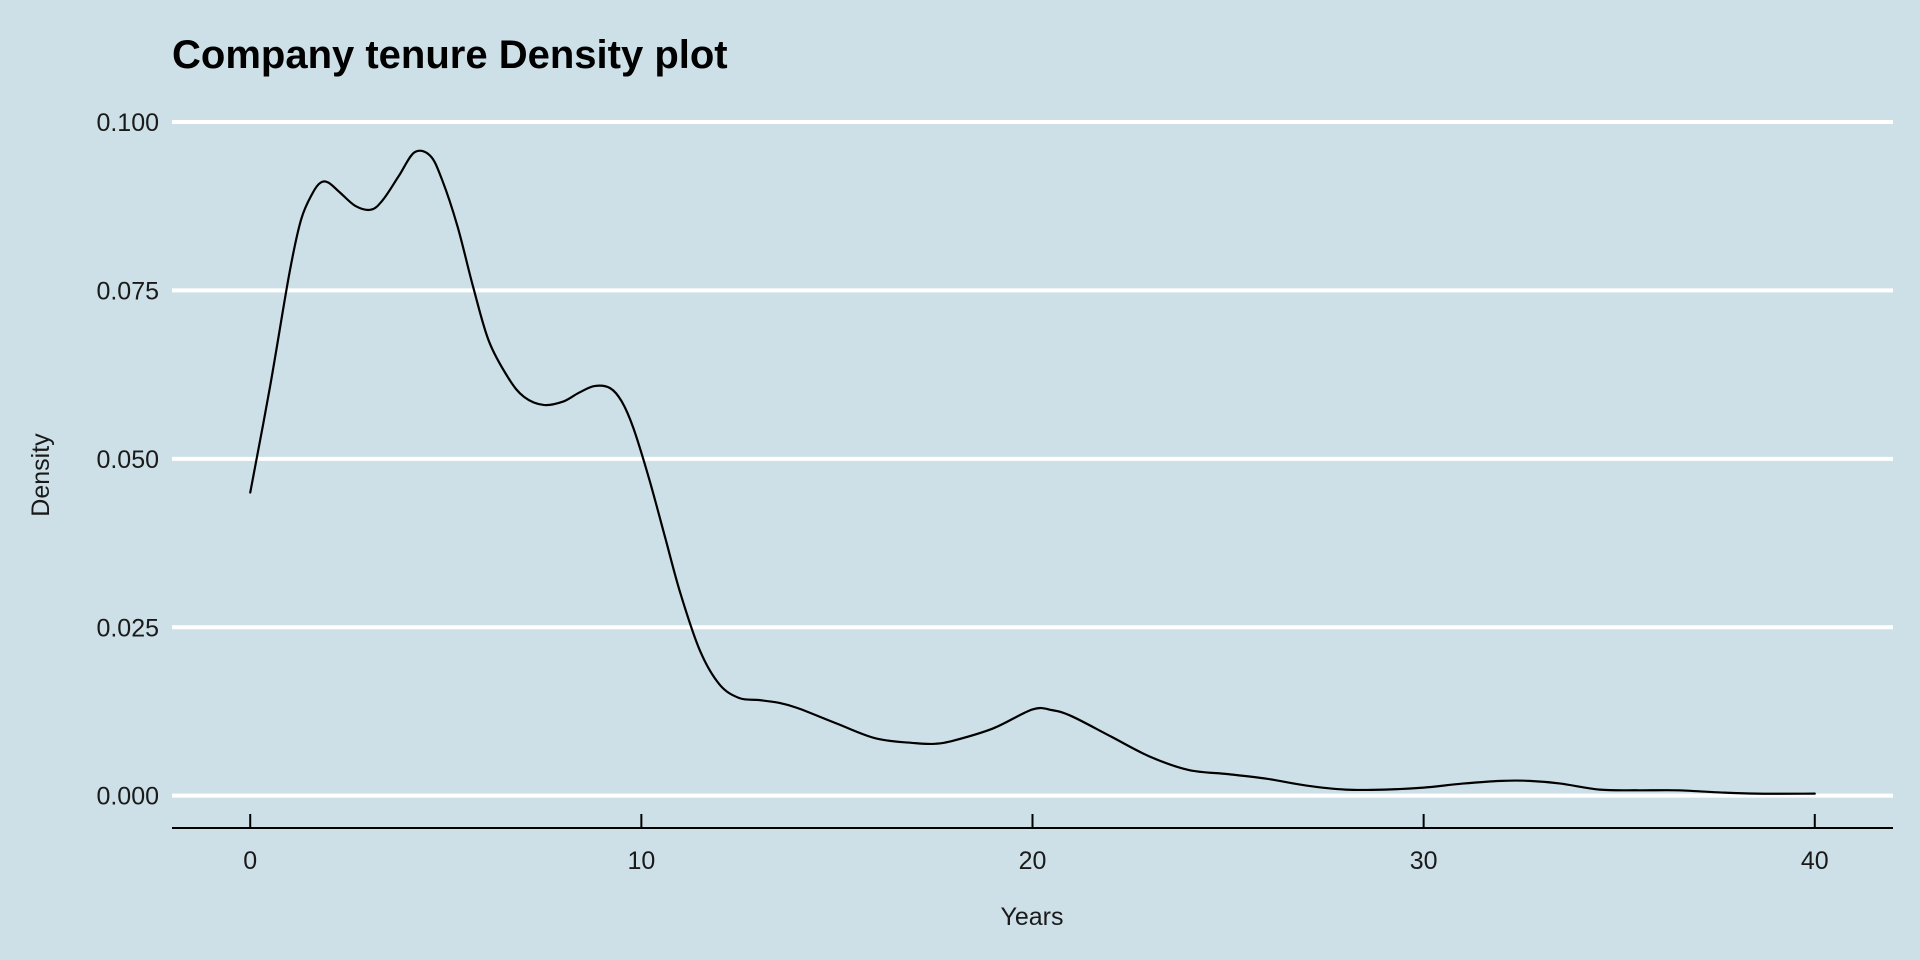 Image resolution: width=1920 pixels, height=960 pixels. I want to click on x-axis-title: Years, so click(1031, 917).